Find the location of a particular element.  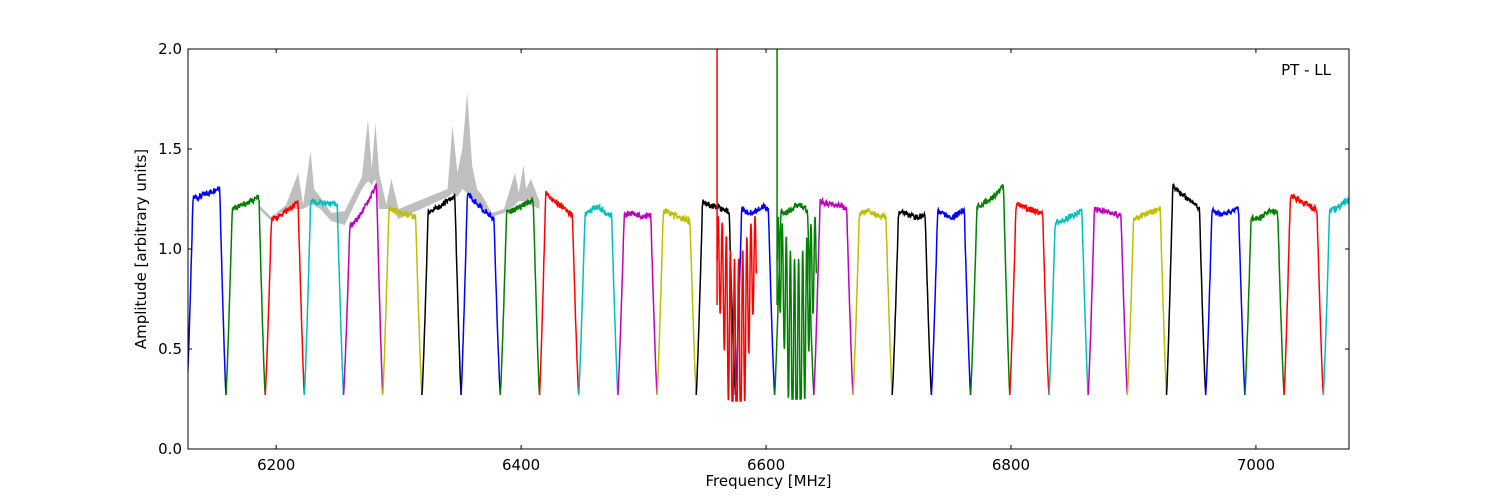

y-tick-label: 0.5 is located at coordinates (170, 349).